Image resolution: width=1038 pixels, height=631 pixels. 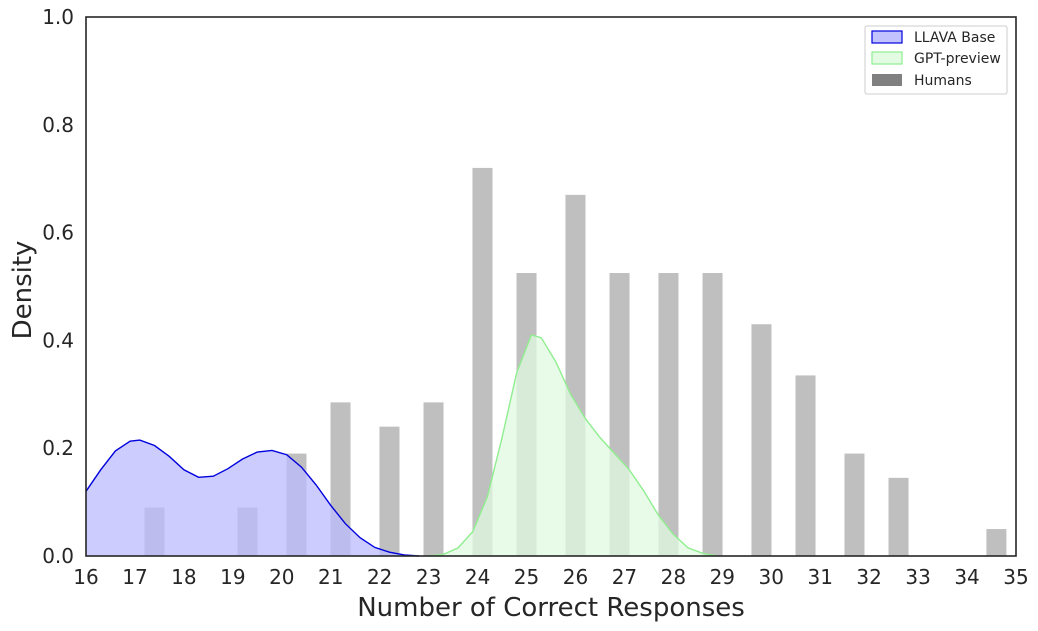 What do you see at coordinates (943, 81) in the screenshot?
I see `legend-label-humans: Humans` at bounding box center [943, 81].